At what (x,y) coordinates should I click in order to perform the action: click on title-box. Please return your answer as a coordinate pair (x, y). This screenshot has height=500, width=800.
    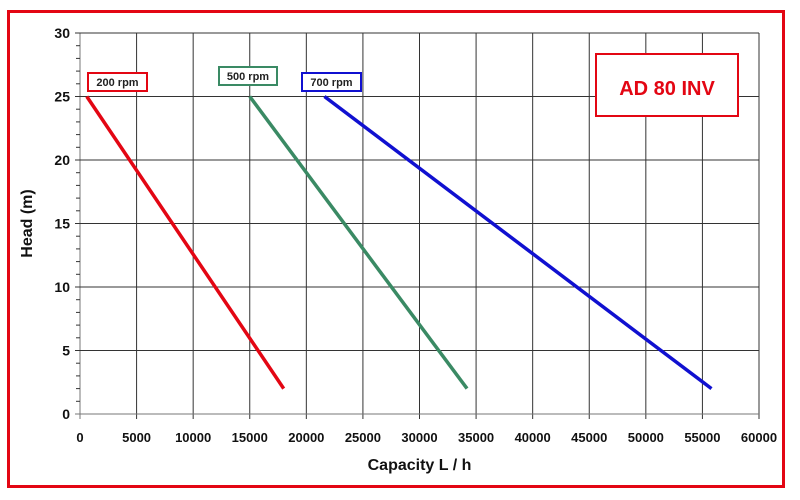
    Looking at the image, I should click on (667, 85).